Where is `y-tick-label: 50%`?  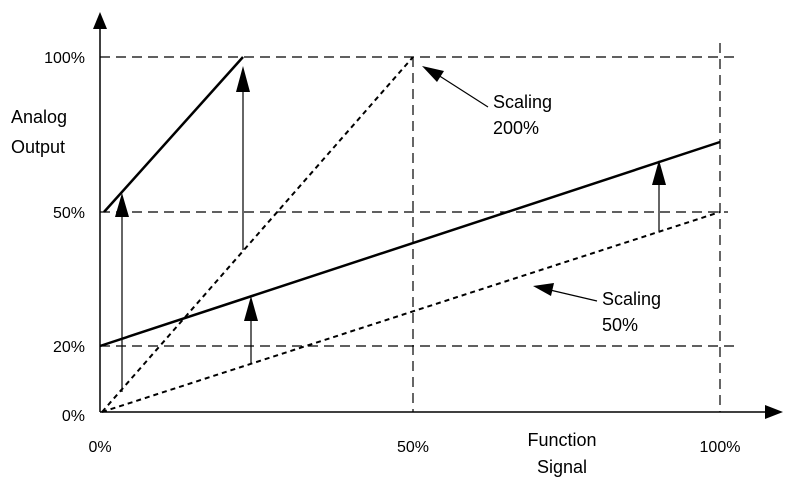
y-tick-label: 50% is located at coordinates (69, 213).